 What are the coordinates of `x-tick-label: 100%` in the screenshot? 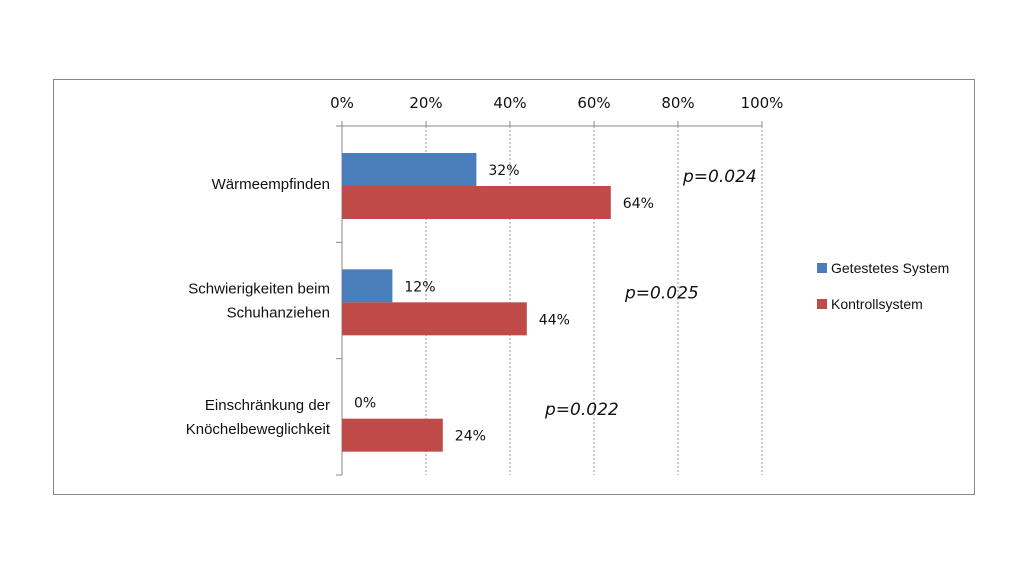 It's located at (762, 103).